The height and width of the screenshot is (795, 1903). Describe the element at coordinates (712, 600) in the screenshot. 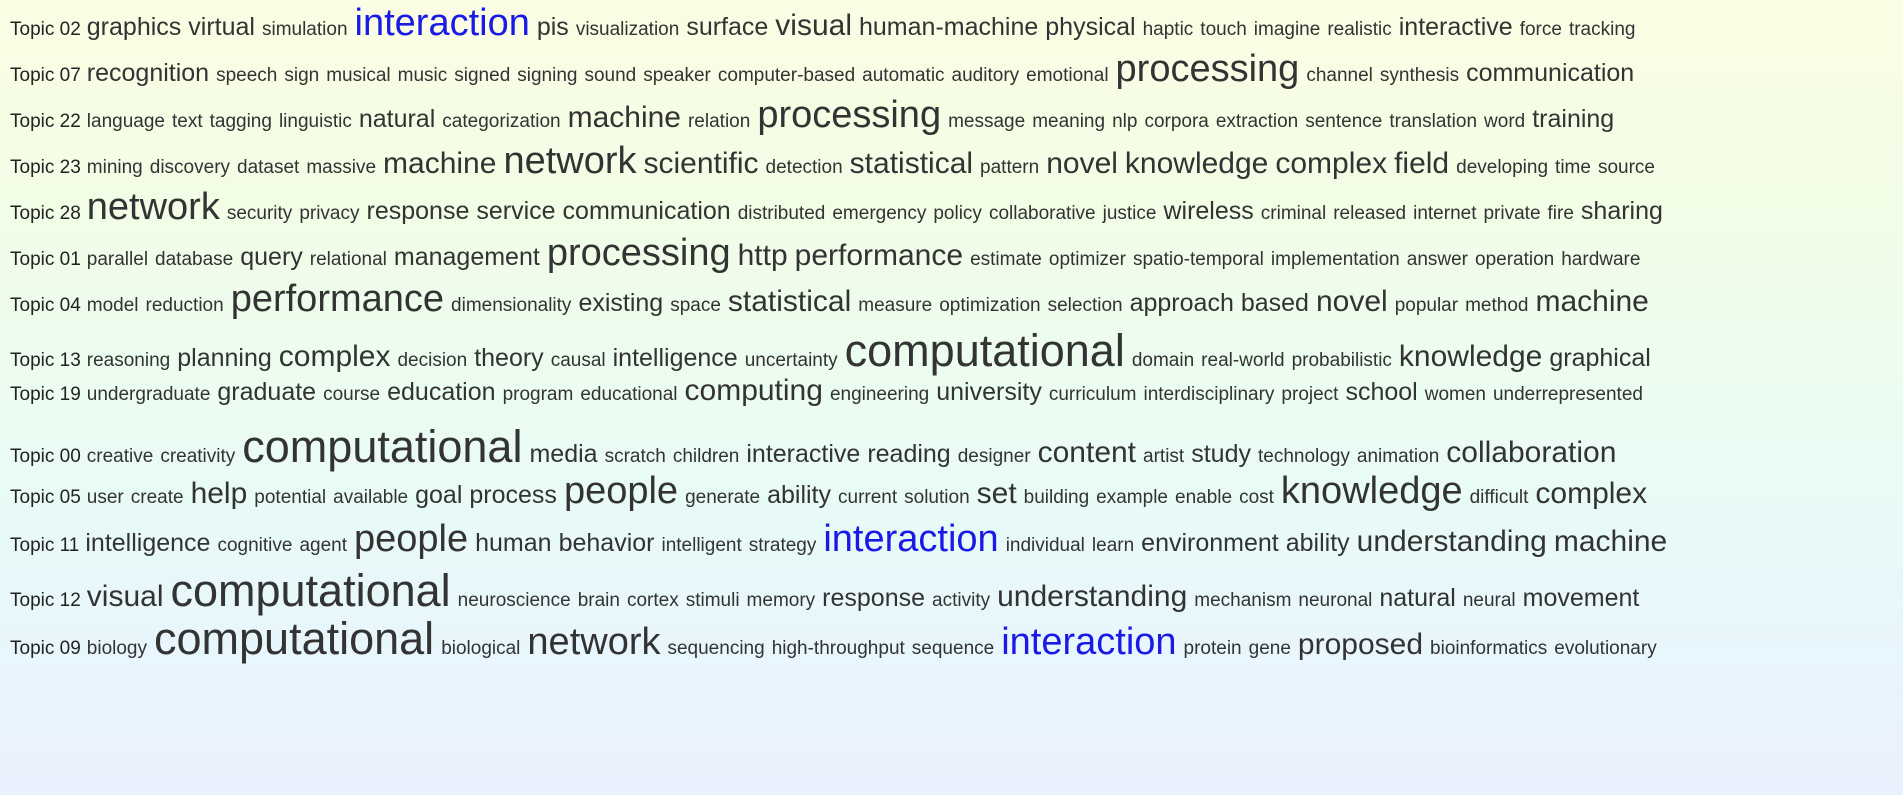

I see `topic-word: stimuli` at that location.